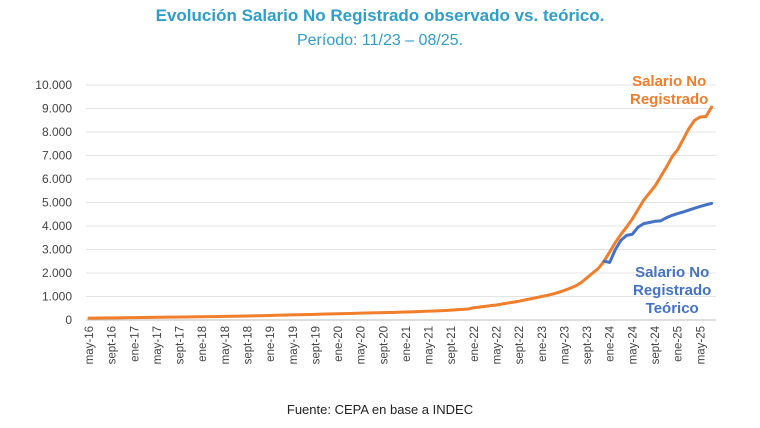  I want to click on x-tick-label: ene-25, so click(679, 344).